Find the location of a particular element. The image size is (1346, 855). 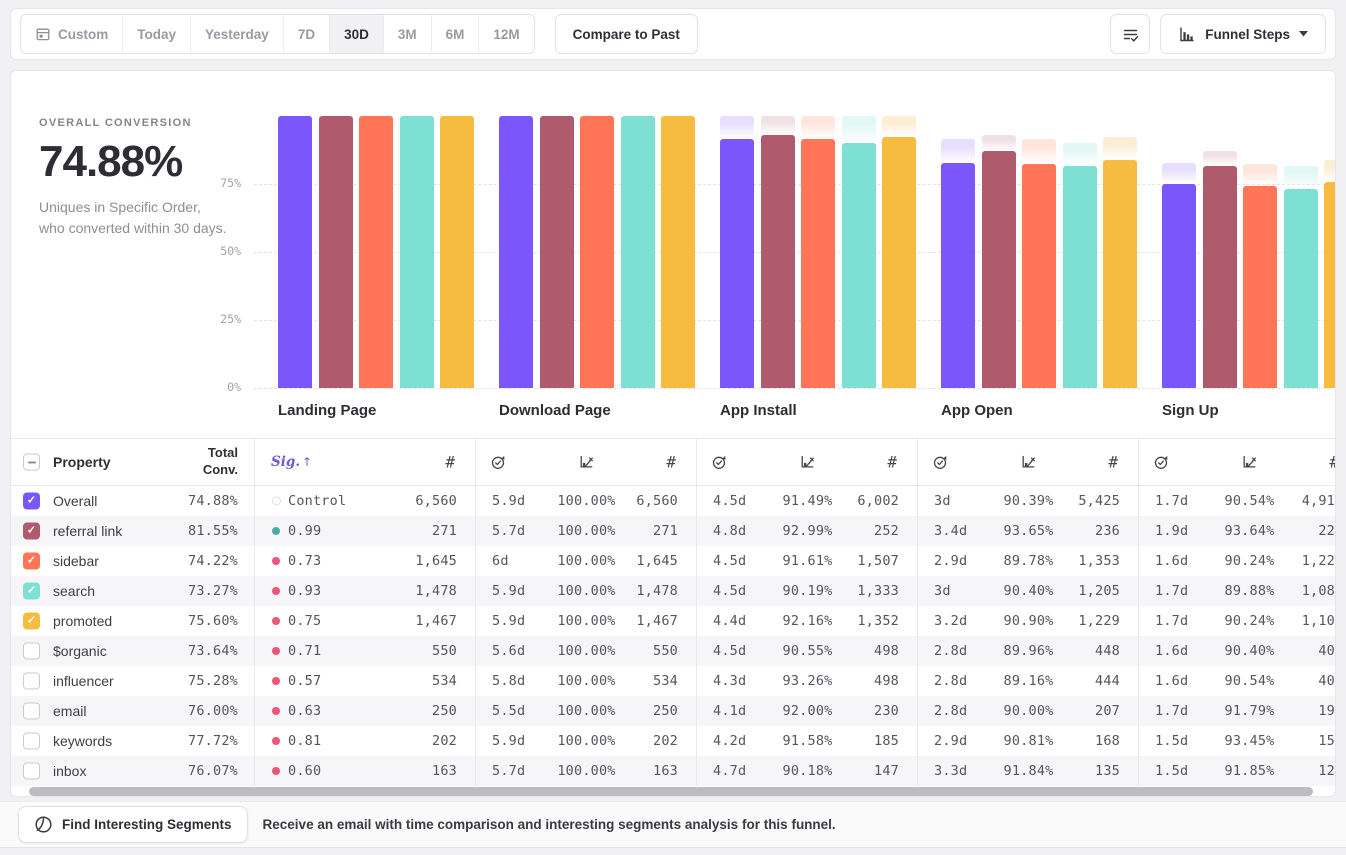

date-range-6m: 6M is located at coordinates (454, 34).